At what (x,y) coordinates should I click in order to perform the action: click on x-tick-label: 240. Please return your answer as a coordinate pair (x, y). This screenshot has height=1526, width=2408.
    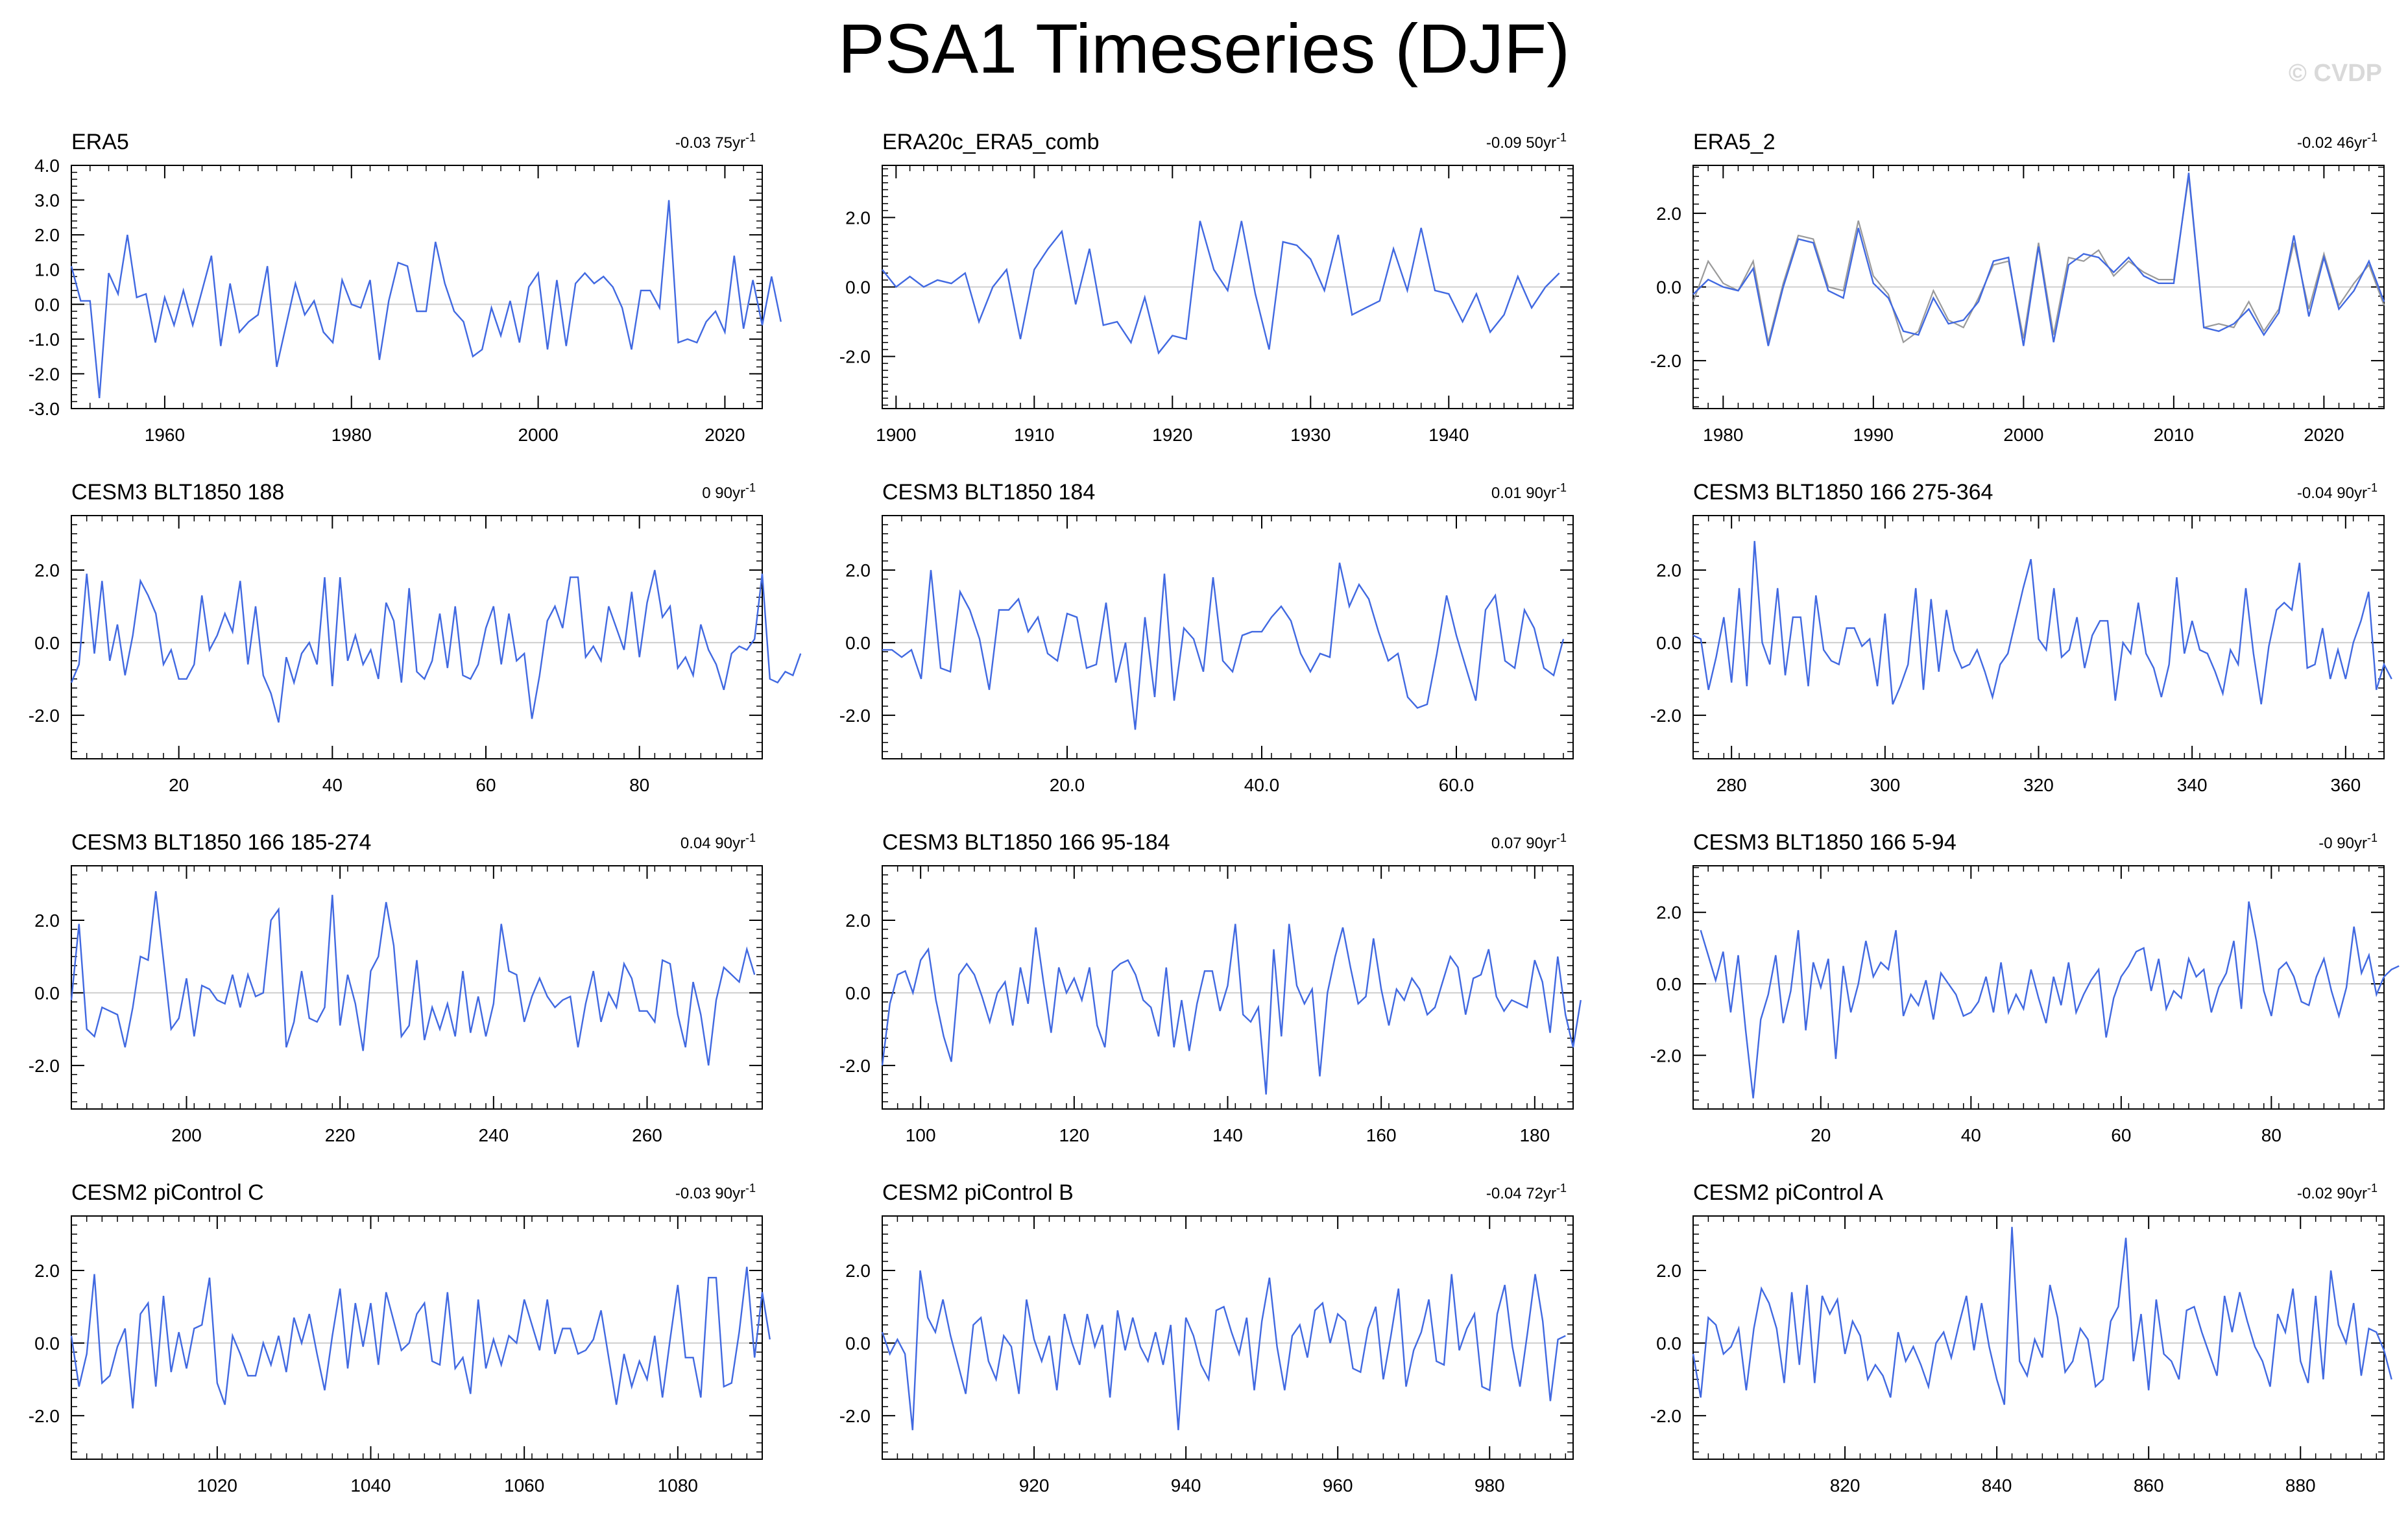
    Looking at the image, I should click on (493, 1135).